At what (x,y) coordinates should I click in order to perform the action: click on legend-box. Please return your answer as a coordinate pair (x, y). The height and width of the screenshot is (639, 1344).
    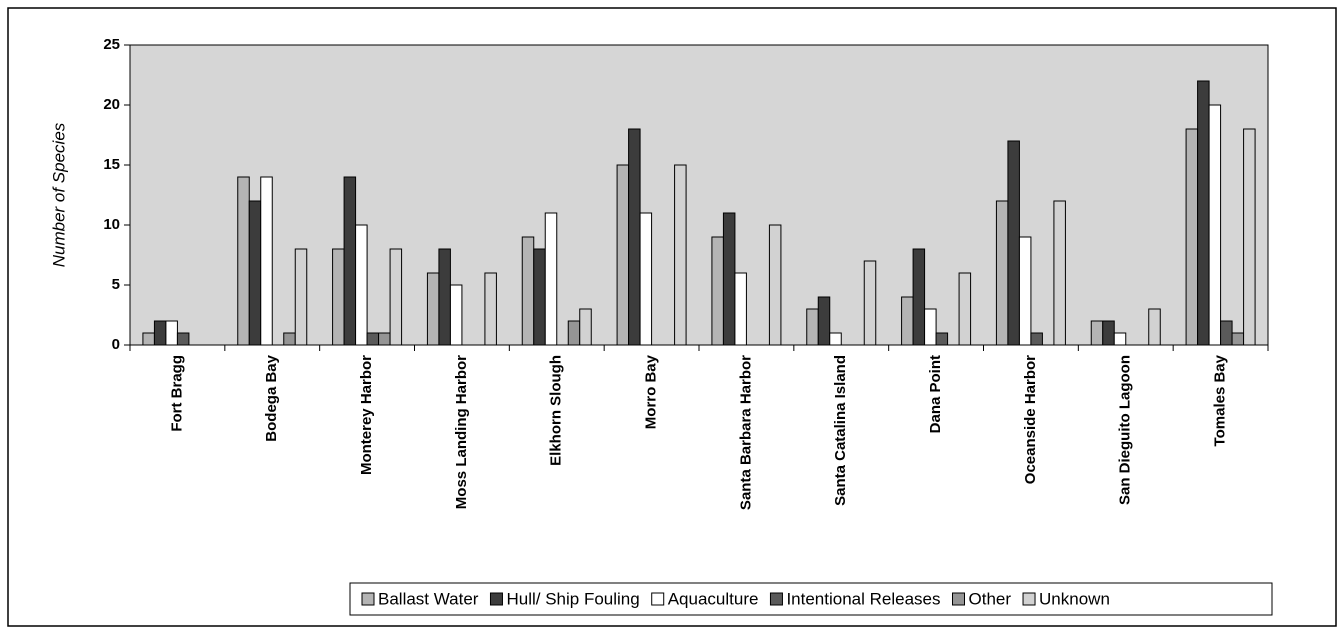
    Looking at the image, I should click on (811, 599).